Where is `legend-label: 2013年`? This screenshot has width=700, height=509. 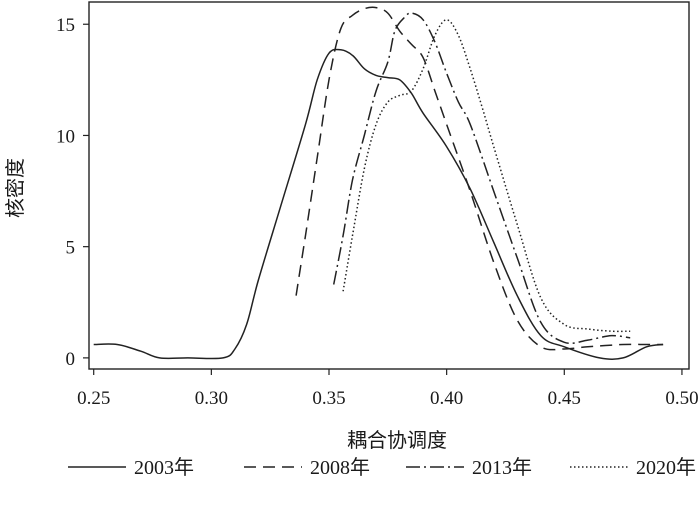
legend-label: 2013年 is located at coordinates (502, 467).